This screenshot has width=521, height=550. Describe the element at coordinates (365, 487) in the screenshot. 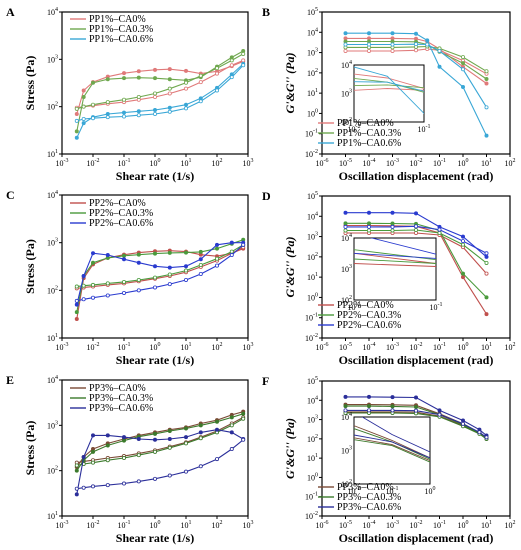

I see `legend-label: PP3%–CA0%` at that location.